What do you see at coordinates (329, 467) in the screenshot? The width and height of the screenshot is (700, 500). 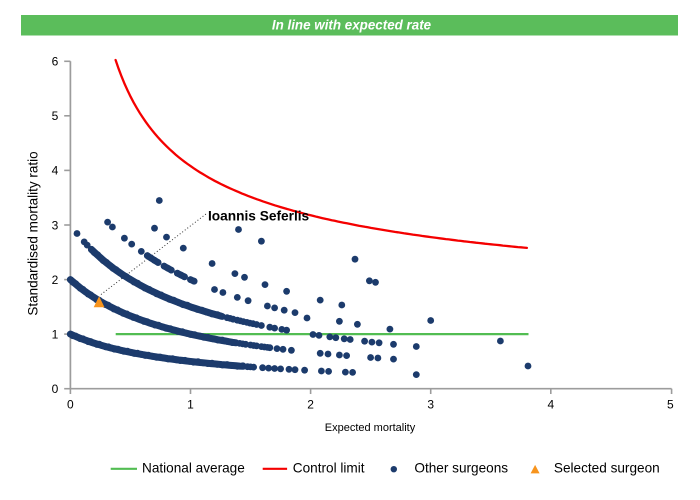 I see `svg-text: Control limit` at bounding box center [329, 467].